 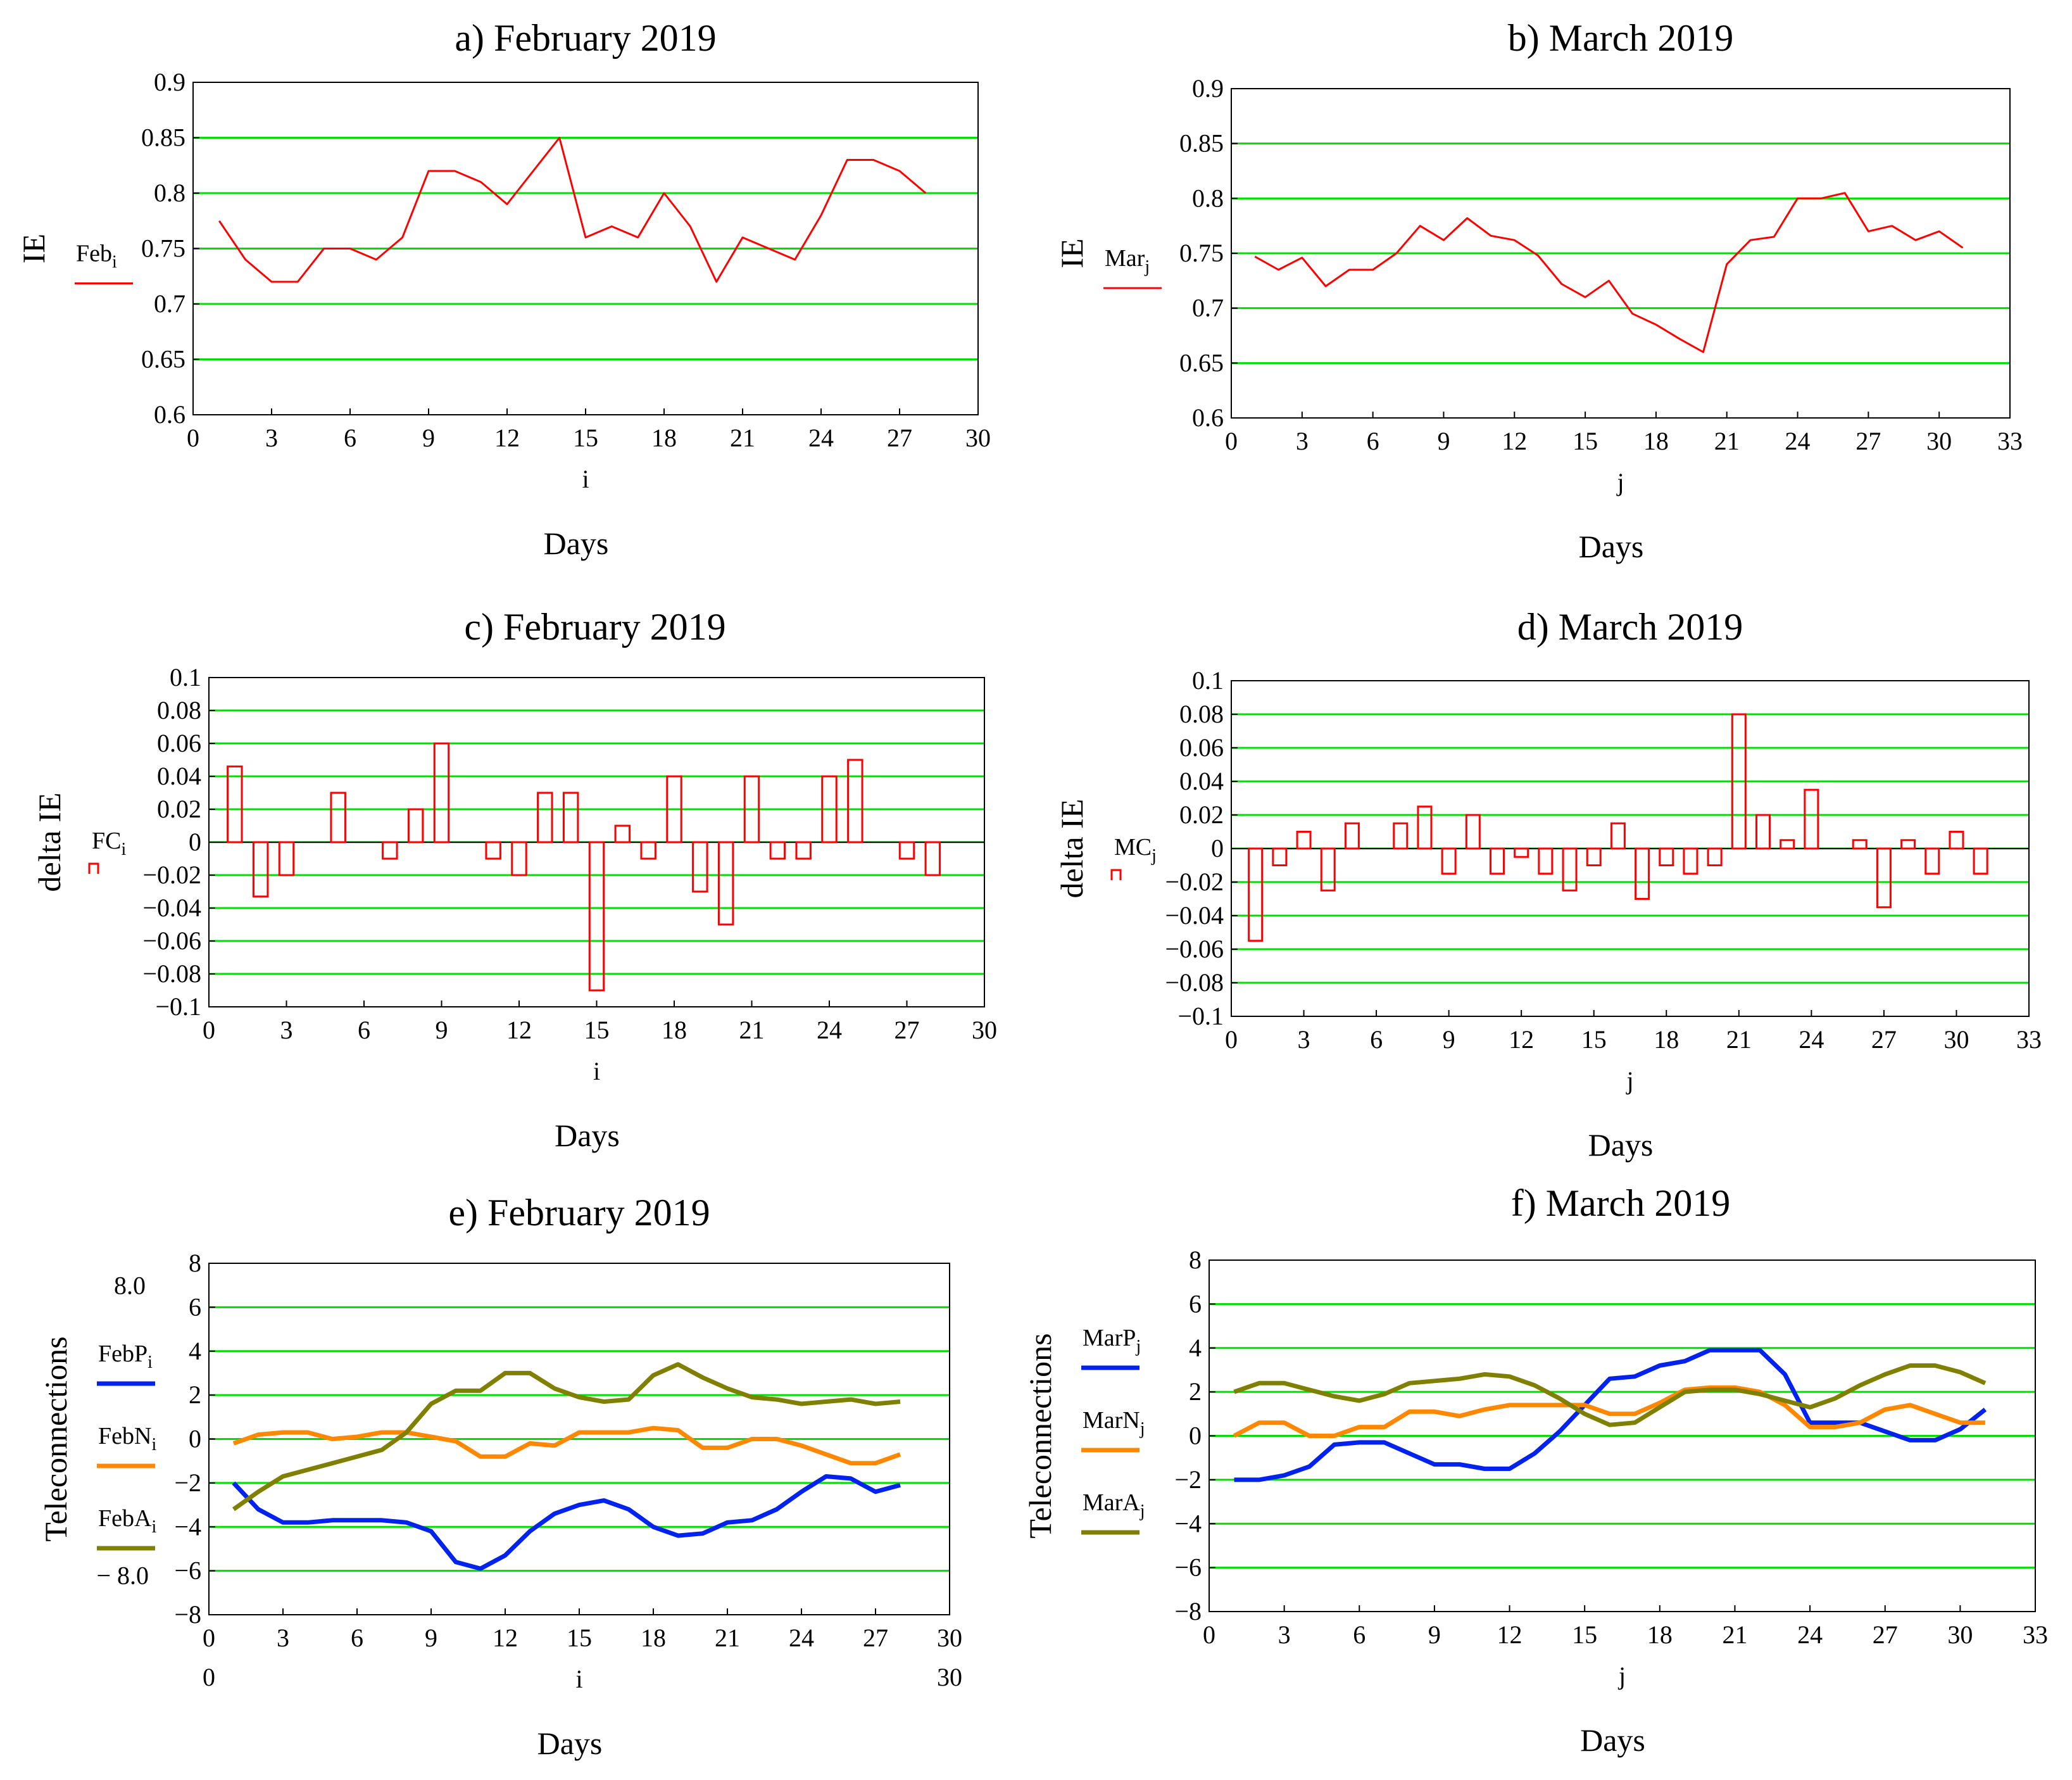 I want to click on y-tick-label: 2, so click(x=195, y=1394).